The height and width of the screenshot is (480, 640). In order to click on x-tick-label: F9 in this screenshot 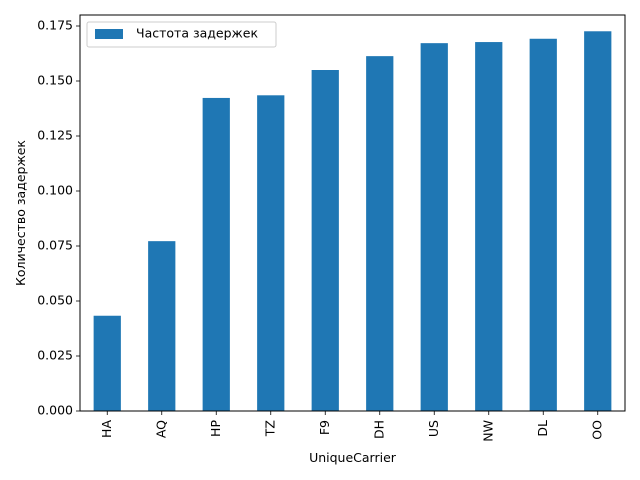, I will do `click(324, 427)`.